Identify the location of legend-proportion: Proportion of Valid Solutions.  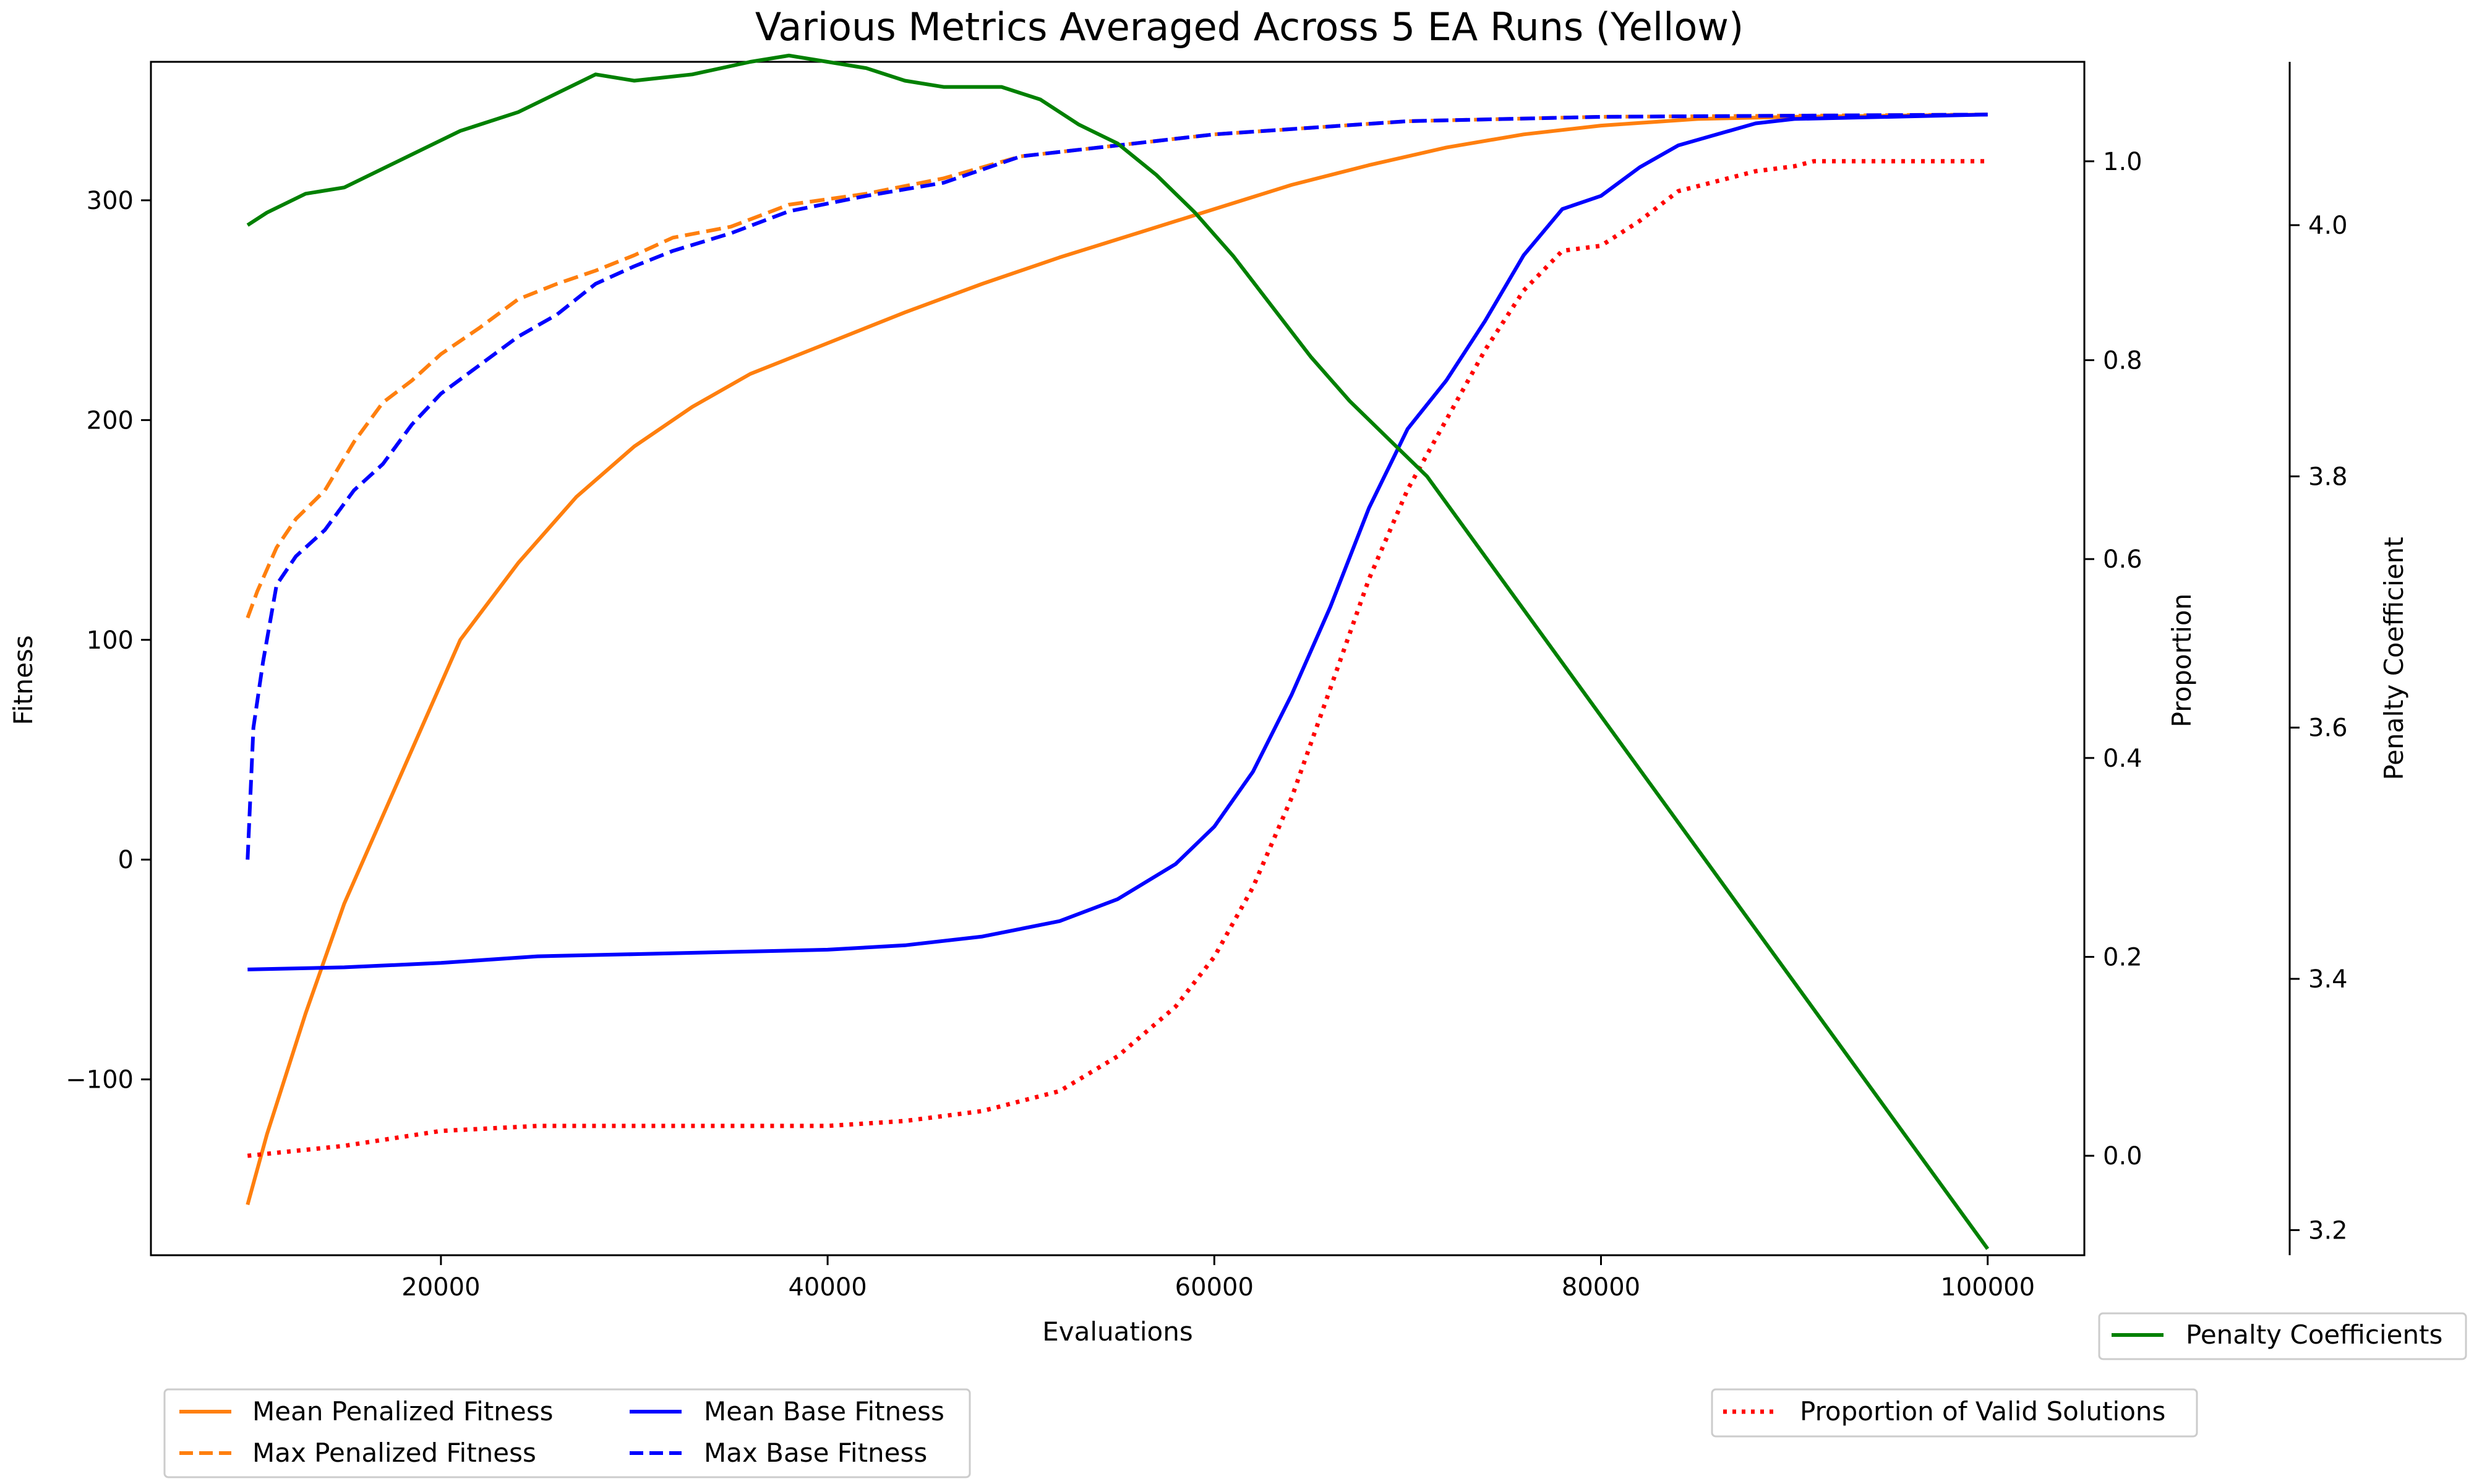
(1954, 1413).